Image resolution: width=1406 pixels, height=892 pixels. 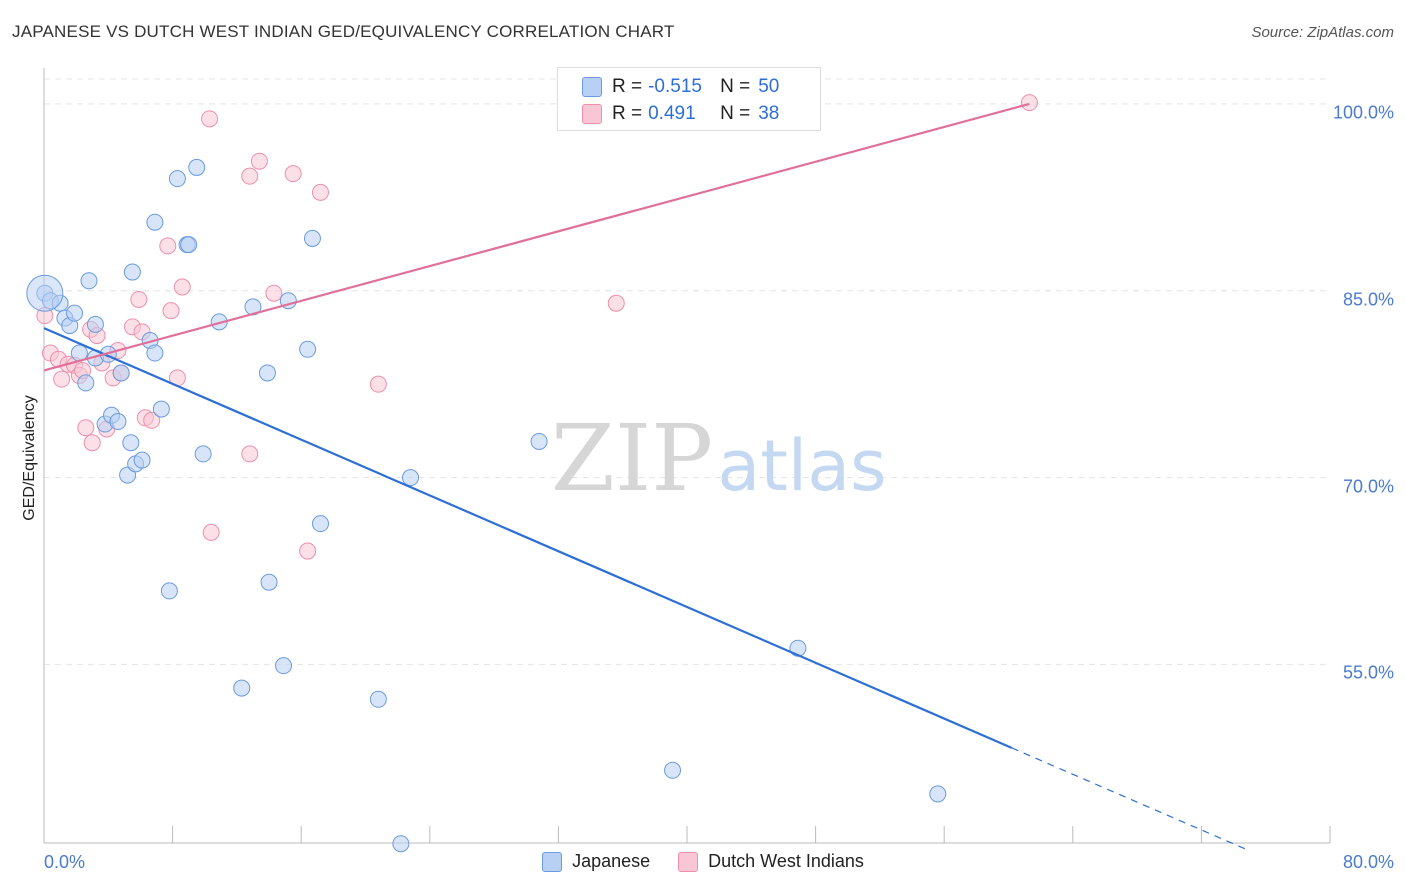 What do you see at coordinates (1322, 32) in the screenshot?
I see `source-credit: Source: ZipAtlas.com` at bounding box center [1322, 32].